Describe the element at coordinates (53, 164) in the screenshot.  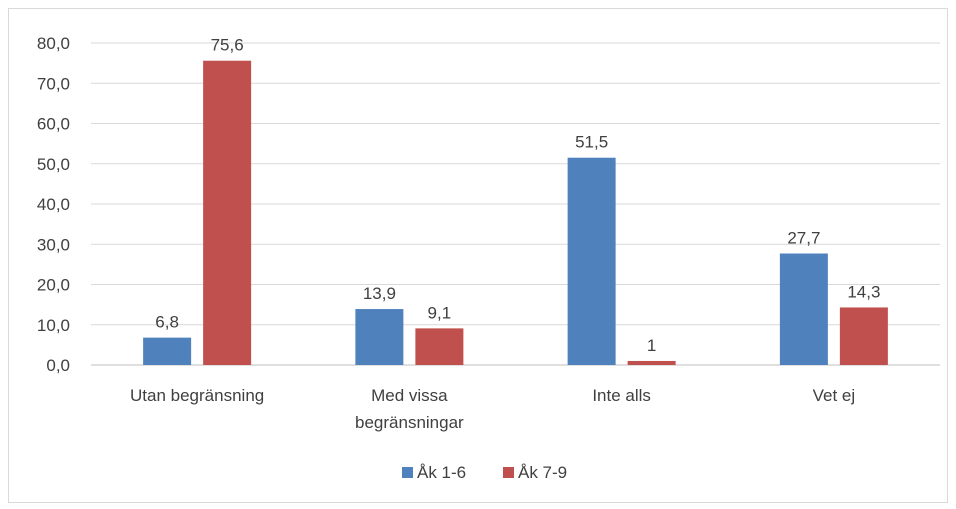
I see `y-tick-label: 50,0` at that location.